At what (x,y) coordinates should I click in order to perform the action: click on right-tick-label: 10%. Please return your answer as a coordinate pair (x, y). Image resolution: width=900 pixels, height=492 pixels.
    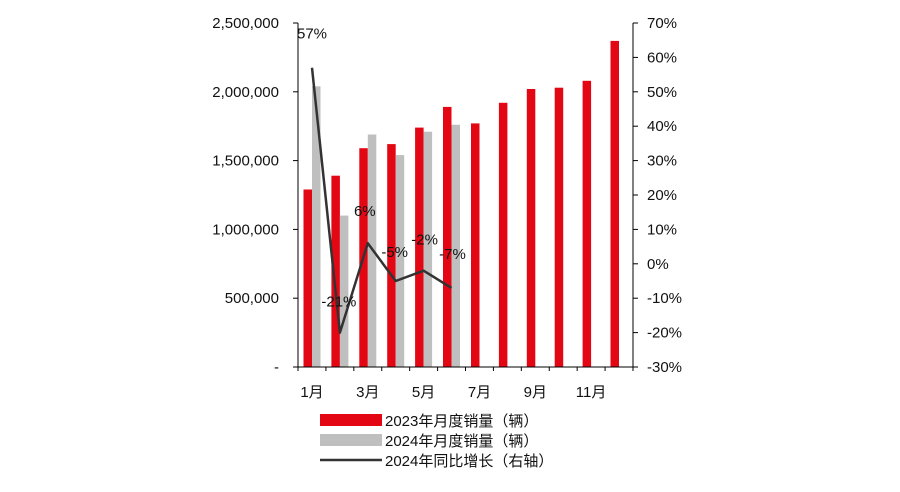
    Looking at the image, I should click on (662, 229).